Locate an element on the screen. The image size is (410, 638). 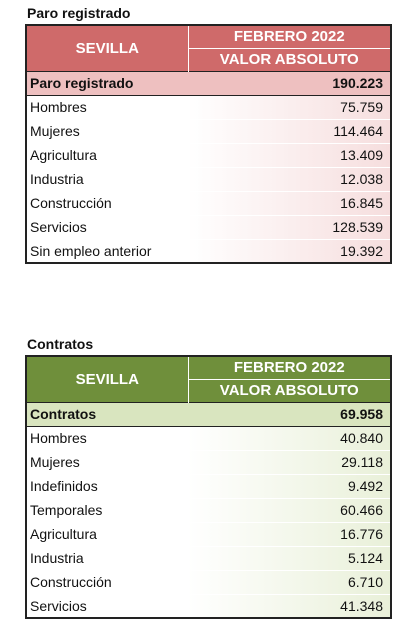
paro-header-measure: VALOR ABSOLUTO is located at coordinates (289, 59).